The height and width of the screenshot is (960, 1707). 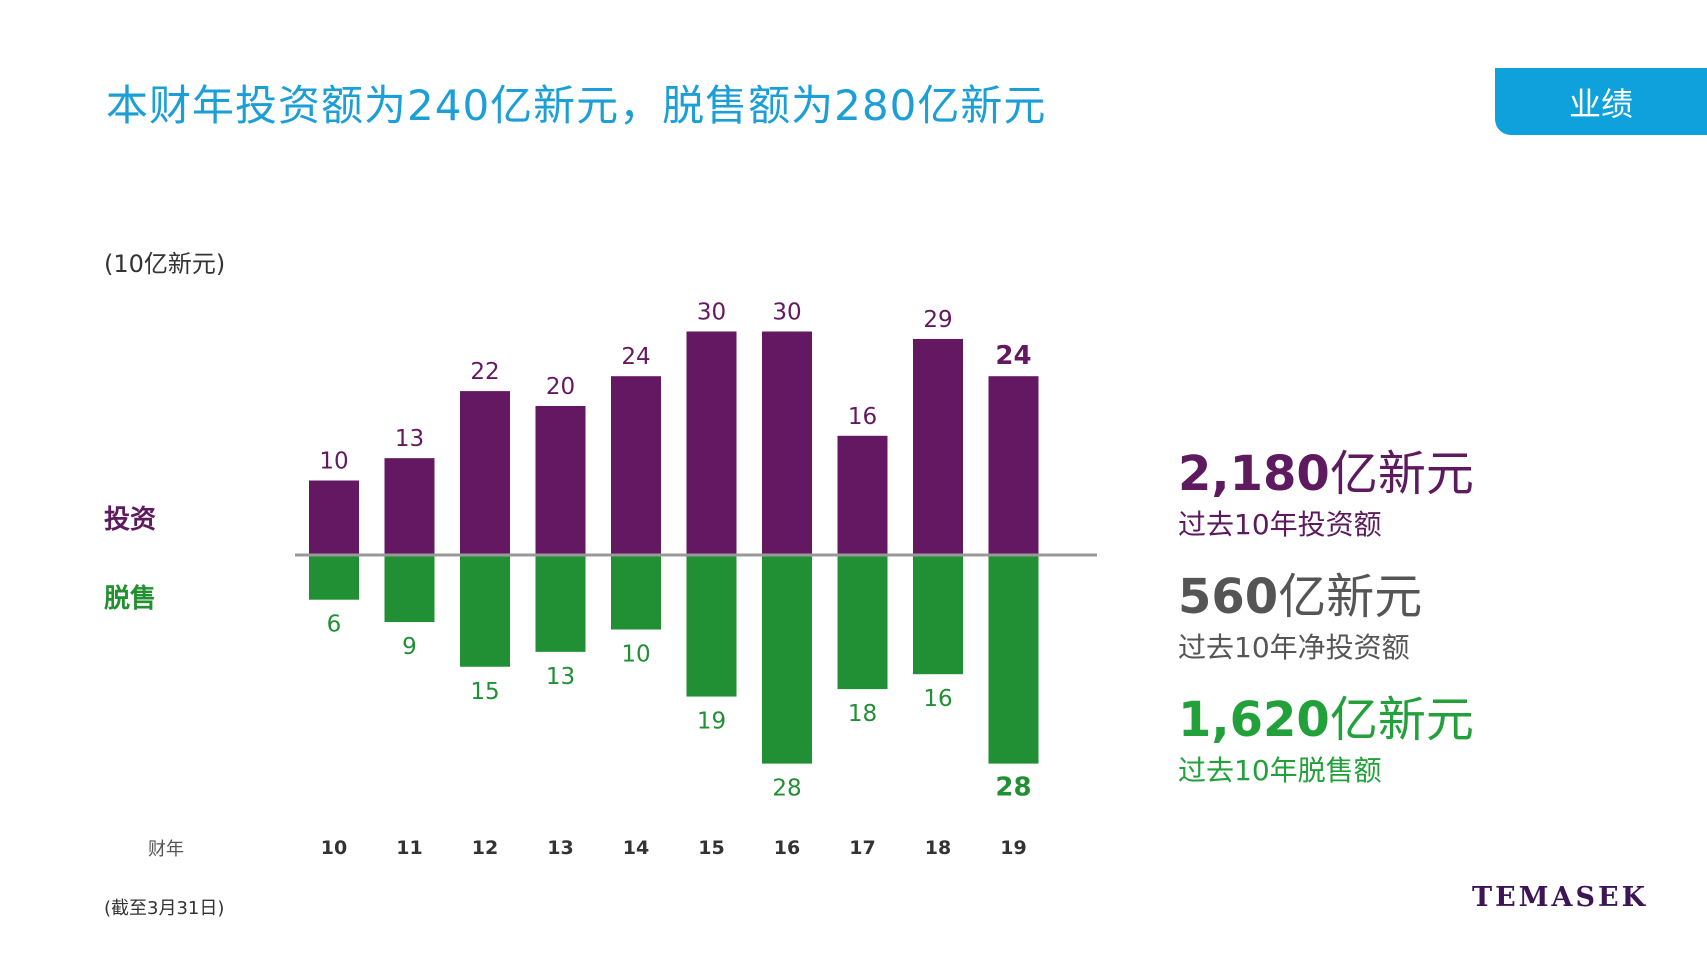 What do you see at coordinates (334, 625) in the screenshot?
I see `divestment-value-label: 6` at bounding box center [334, 625].